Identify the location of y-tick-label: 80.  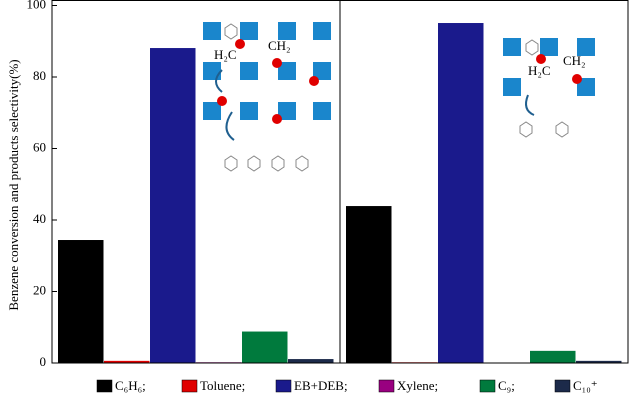
(39, 75).